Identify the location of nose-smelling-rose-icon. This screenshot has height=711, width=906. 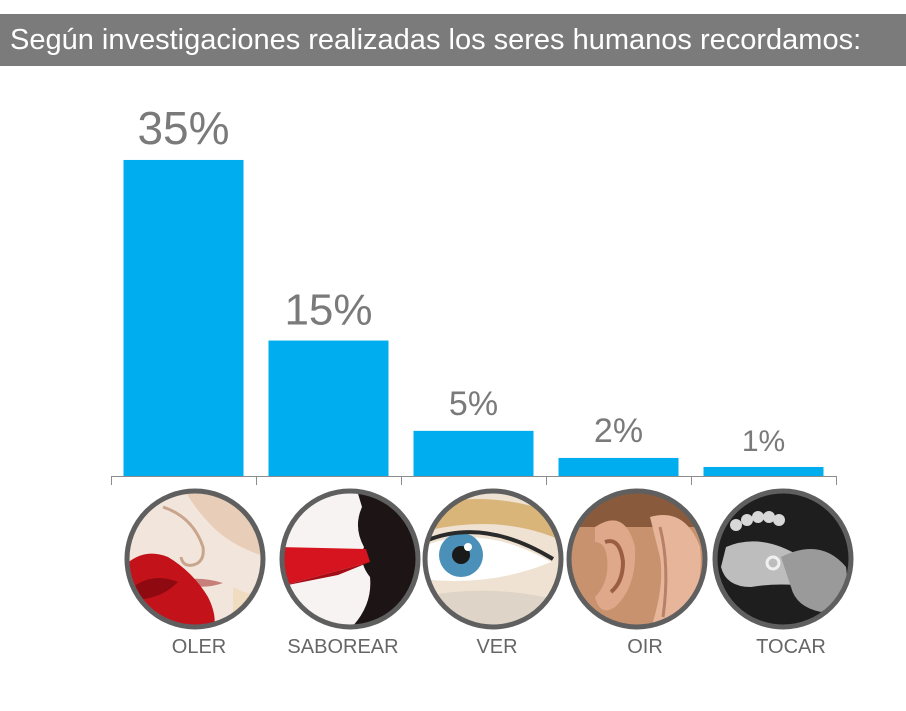
(195, 559).